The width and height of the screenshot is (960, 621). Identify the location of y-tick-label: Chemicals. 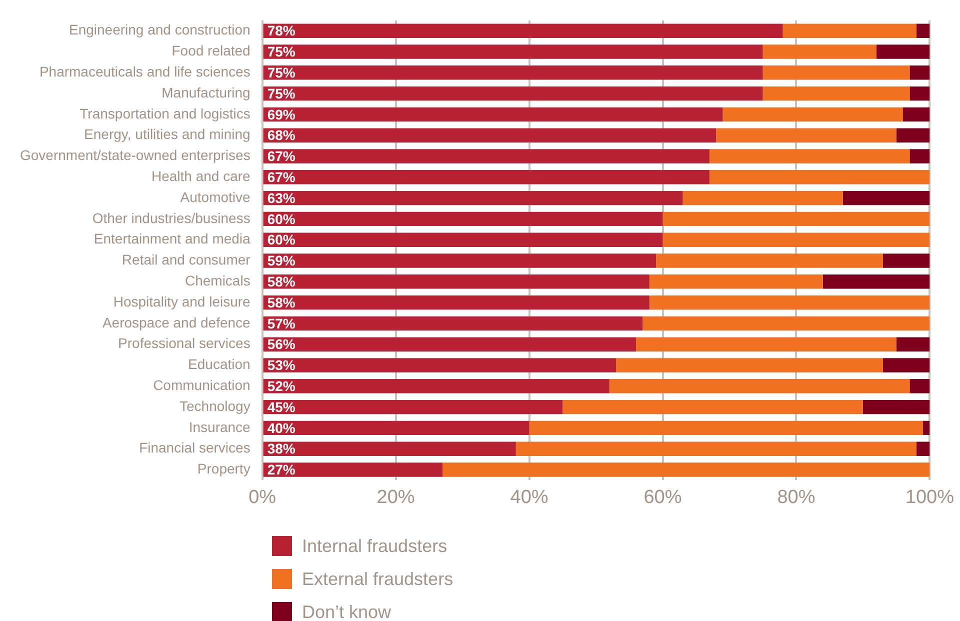
(217, 280).